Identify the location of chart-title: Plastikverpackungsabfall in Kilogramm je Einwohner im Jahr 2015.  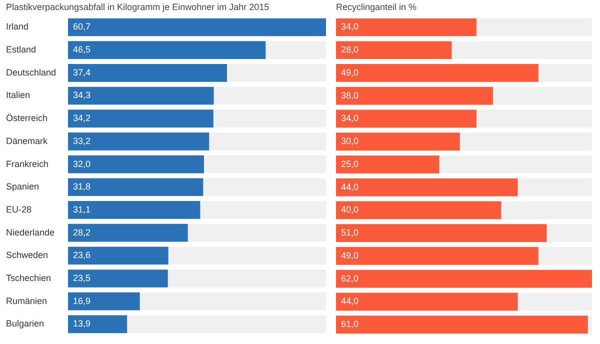
(138, 7).